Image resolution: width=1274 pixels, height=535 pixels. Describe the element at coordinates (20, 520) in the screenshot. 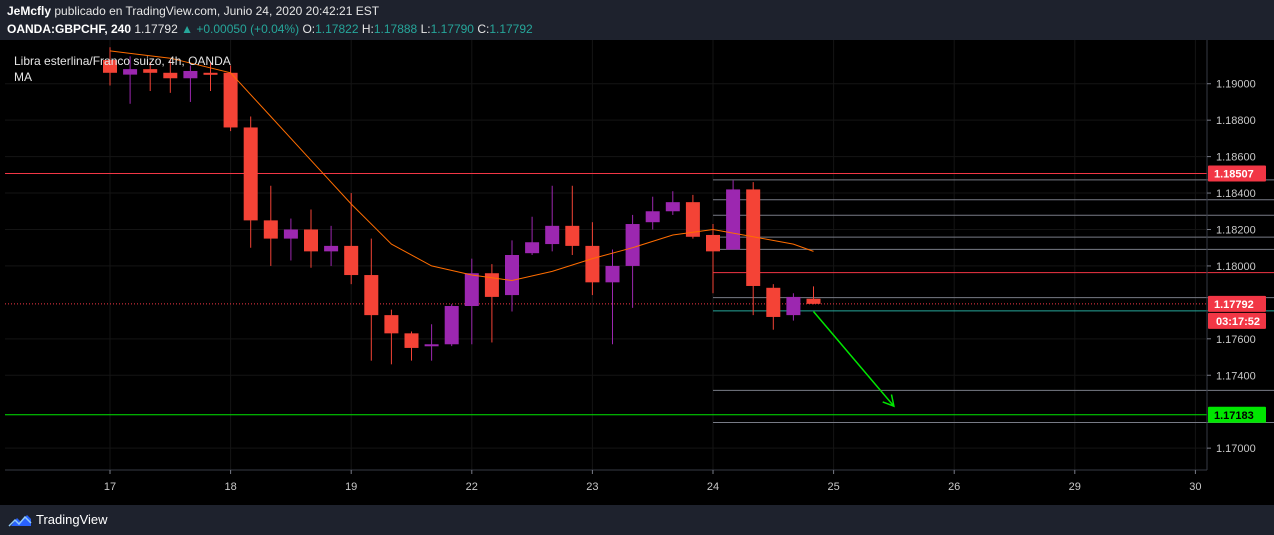

I see `cloud-logo-icon` at that location.